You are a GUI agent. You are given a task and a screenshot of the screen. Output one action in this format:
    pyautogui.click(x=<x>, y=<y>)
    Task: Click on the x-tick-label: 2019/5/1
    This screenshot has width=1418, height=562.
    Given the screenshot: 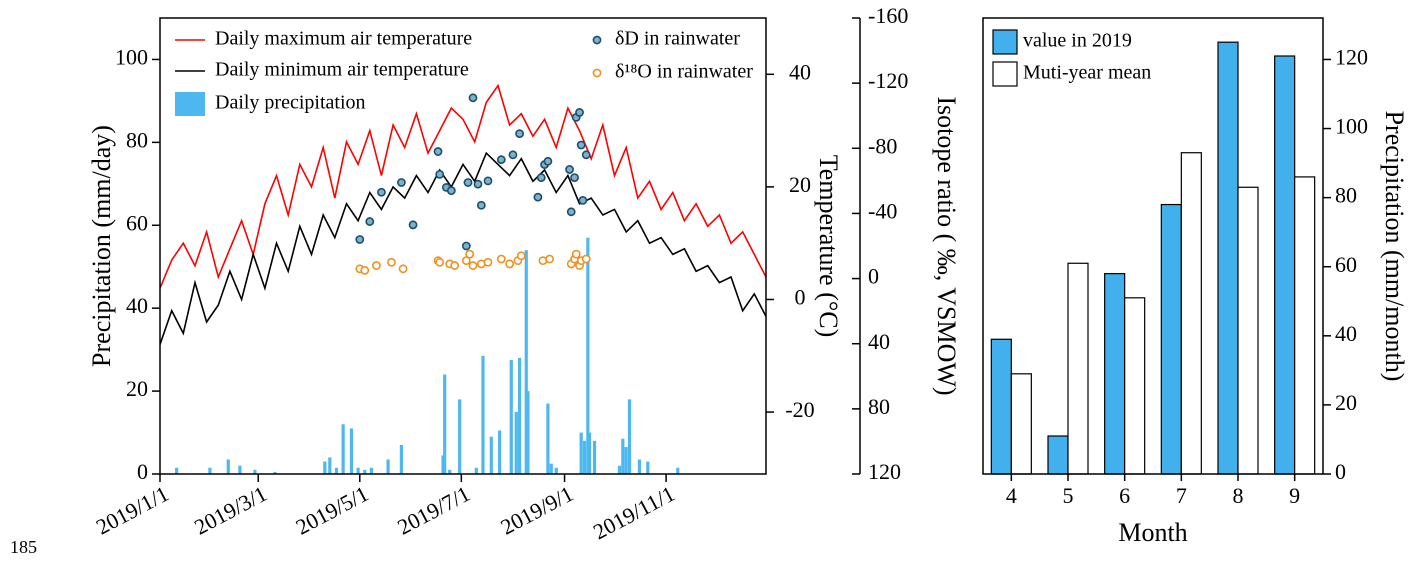 What is the action you would take?
    pyautogui.click(x=332, y=510)
    